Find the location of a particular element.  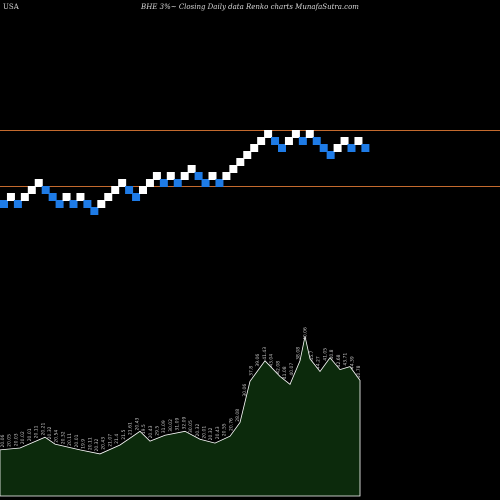

price-label: 37.8 is located at coordinates (252, 371).